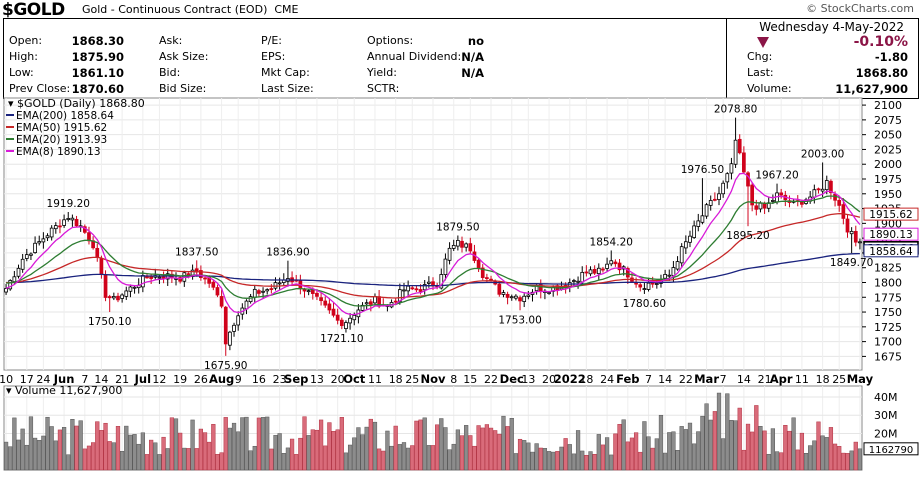 The height and width of the screenshot is (484, 920). What do you see at coordinates (888, 268) in the screenshot?
I see `y-tick-label: 1825` at bounding box center [888, 268].